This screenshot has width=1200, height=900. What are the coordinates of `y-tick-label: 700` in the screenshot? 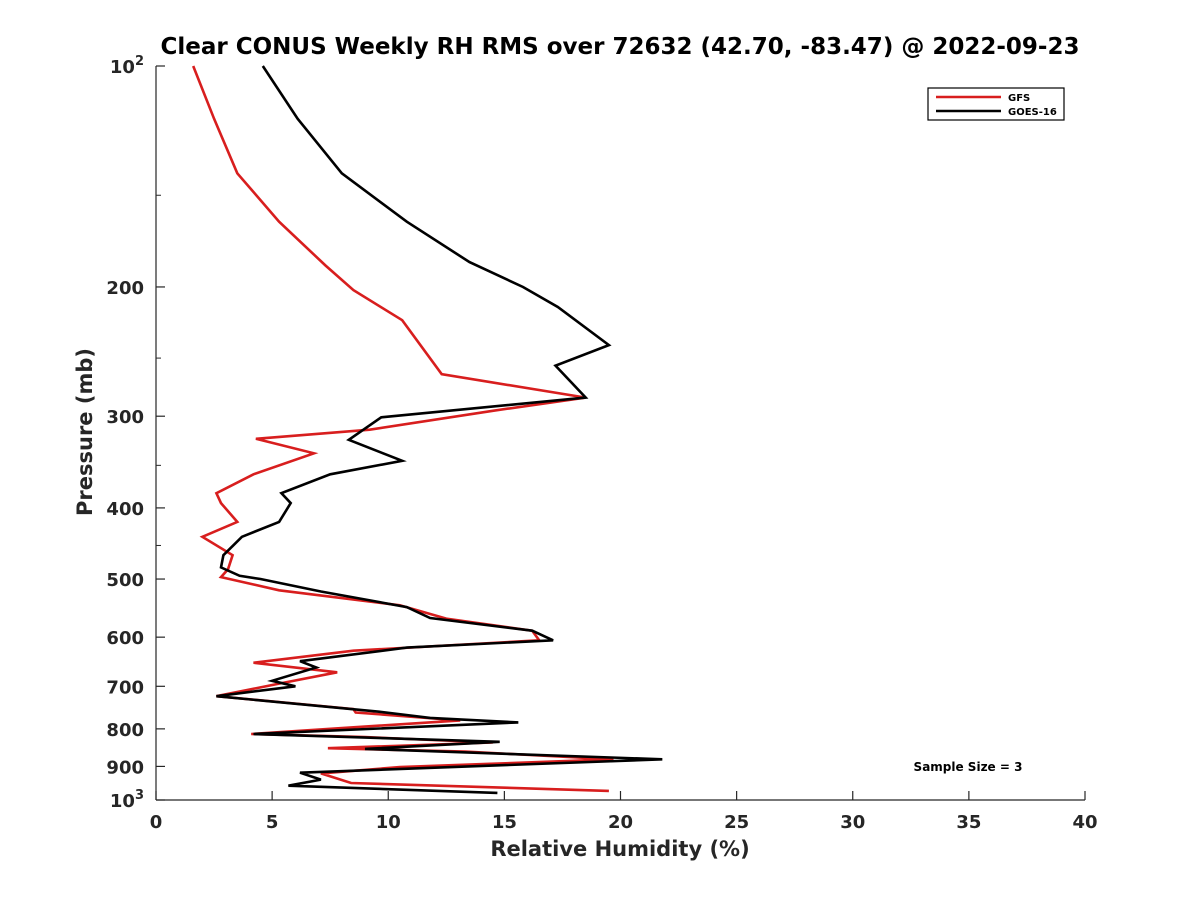 It's located at (125, 687).